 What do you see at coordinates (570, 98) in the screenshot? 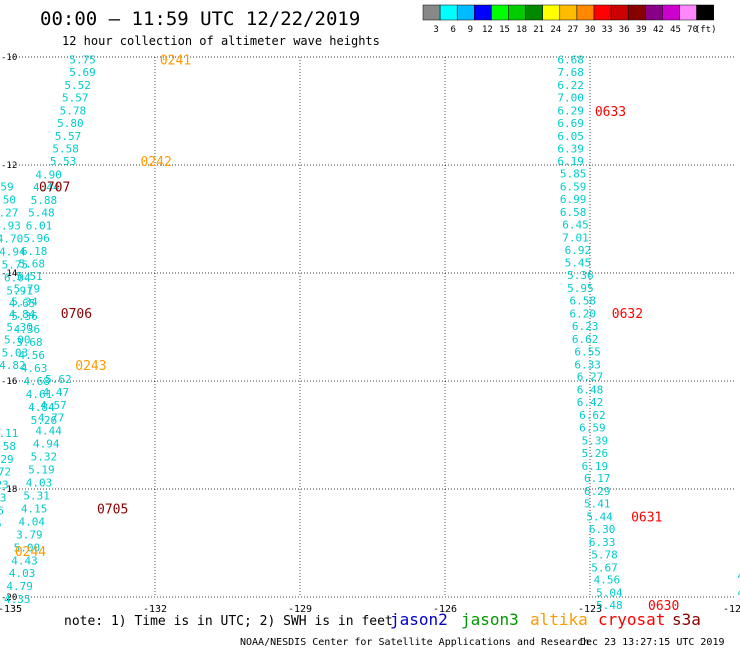
I see `wave-height-value: 7.00` at bounding box center [570, 98].